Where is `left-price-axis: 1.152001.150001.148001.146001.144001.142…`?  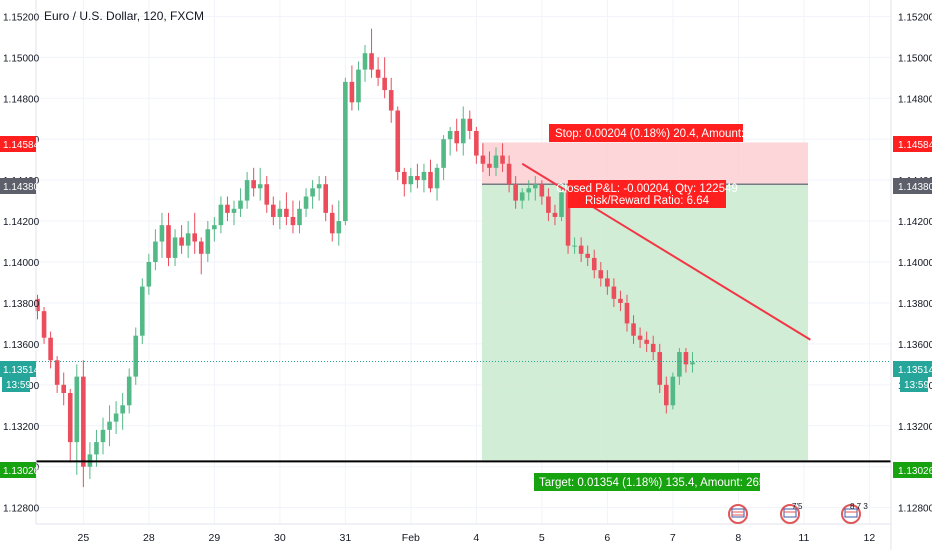 left-price-axis: 1.152001.150001.148001.146001.144001.142… is located at coordinates (21, 263).